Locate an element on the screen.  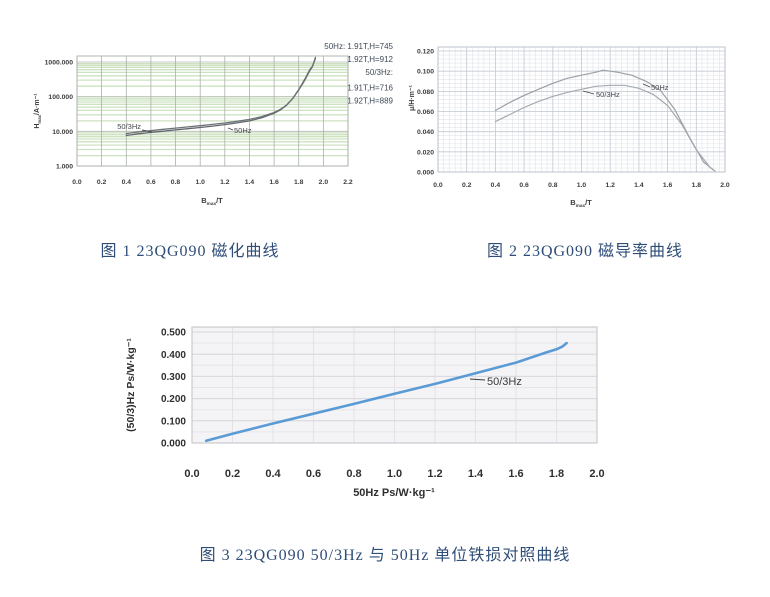
svg-text: 1.92T,H=912 is located at coordinates (370, 59).